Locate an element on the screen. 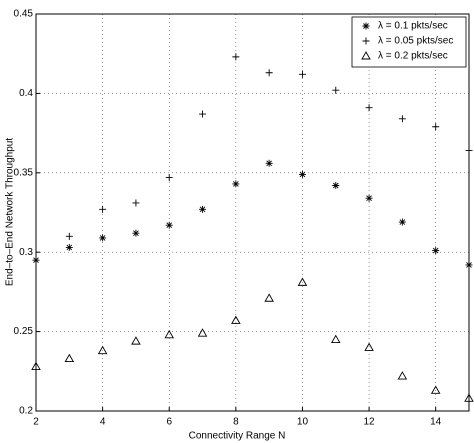 This screenshot has height=443, width=474. y-tick-label: 0.45 is located at coordinates (24, 14).